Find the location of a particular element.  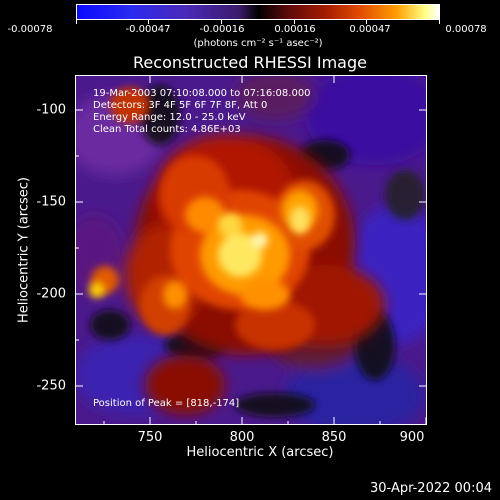

colorbar-tick-label: -0.00016 is located at coordinates (222, 29).